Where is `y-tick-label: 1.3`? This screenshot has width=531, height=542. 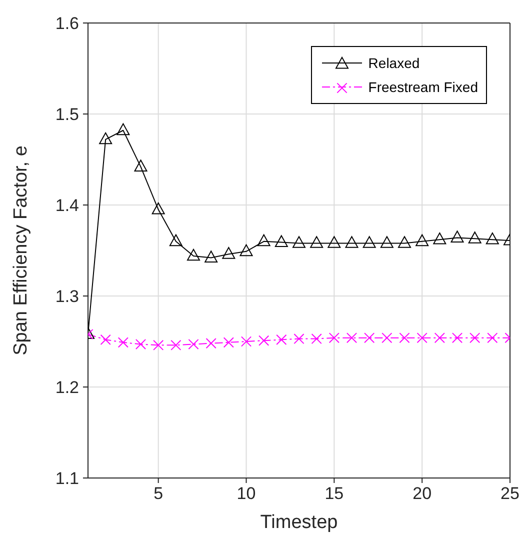 y-tick-label: 1.3 is located at coordinates (67, 296).